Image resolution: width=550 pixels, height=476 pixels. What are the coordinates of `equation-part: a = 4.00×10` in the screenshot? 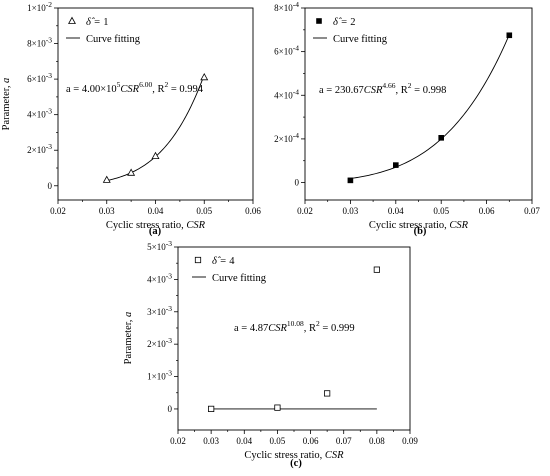 It's located at (91, 89).